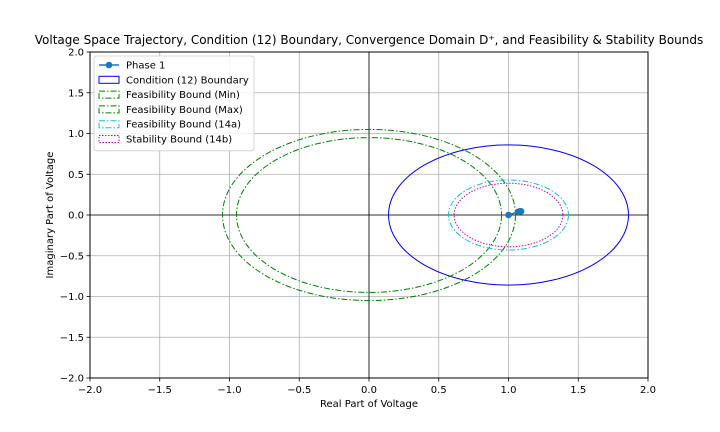 The width and height of the screenshot is (720, 432). What do you see at coordinates (72, 256) in the screenshot?
I see `y-tick-label: −0.5` at bounding box center [72, 256].